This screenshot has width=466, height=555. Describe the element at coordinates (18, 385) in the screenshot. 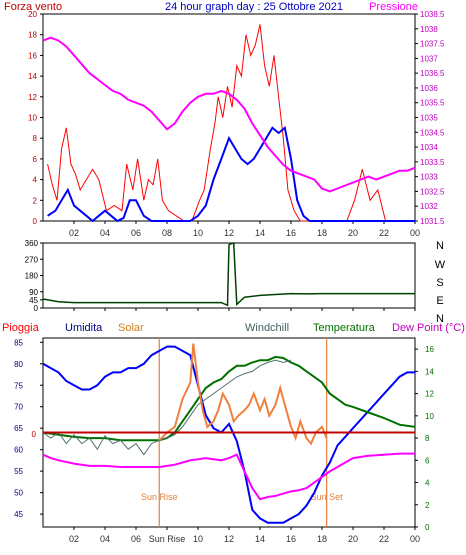

I see `humidity-tick-label: 75` at that location.